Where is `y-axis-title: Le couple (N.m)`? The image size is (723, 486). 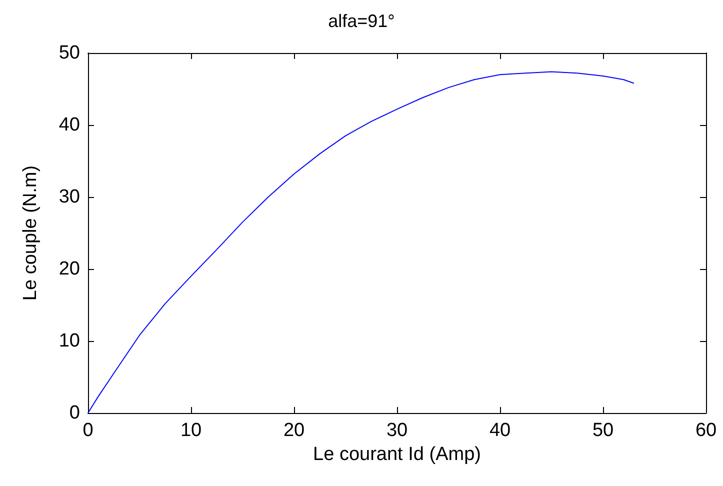
y-axis-title: Le couple (N.m) is located at coordinates (30, 233).